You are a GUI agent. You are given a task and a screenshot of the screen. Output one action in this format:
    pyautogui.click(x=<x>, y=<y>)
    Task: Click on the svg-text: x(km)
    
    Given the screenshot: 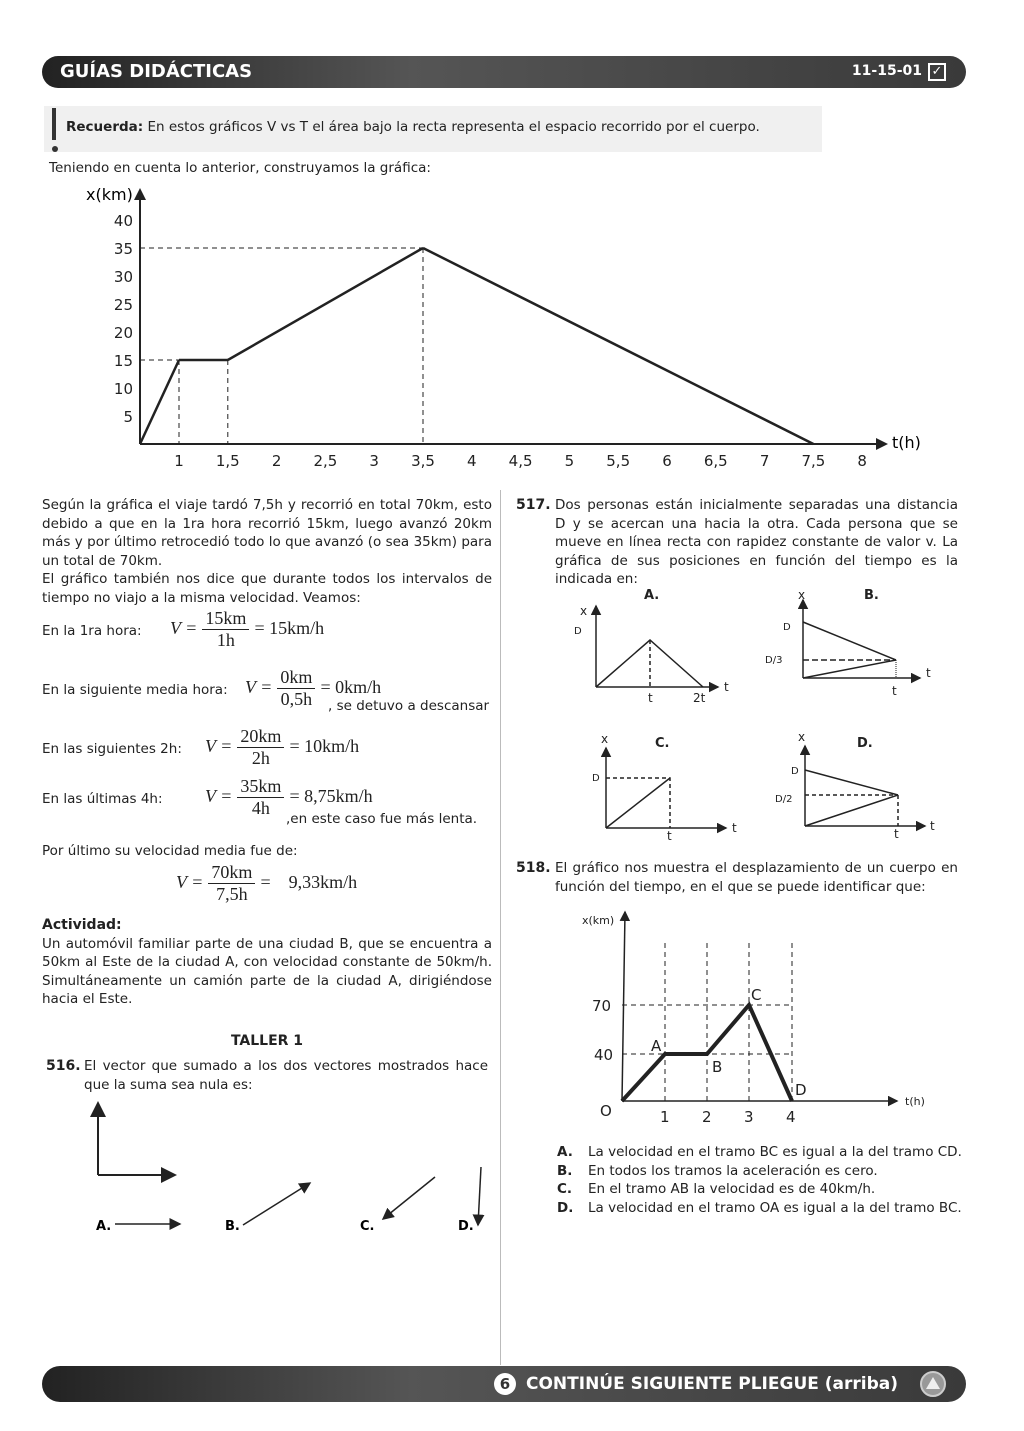 What is the action you would take?
    pyautogui.click(x=598, y=920)
    